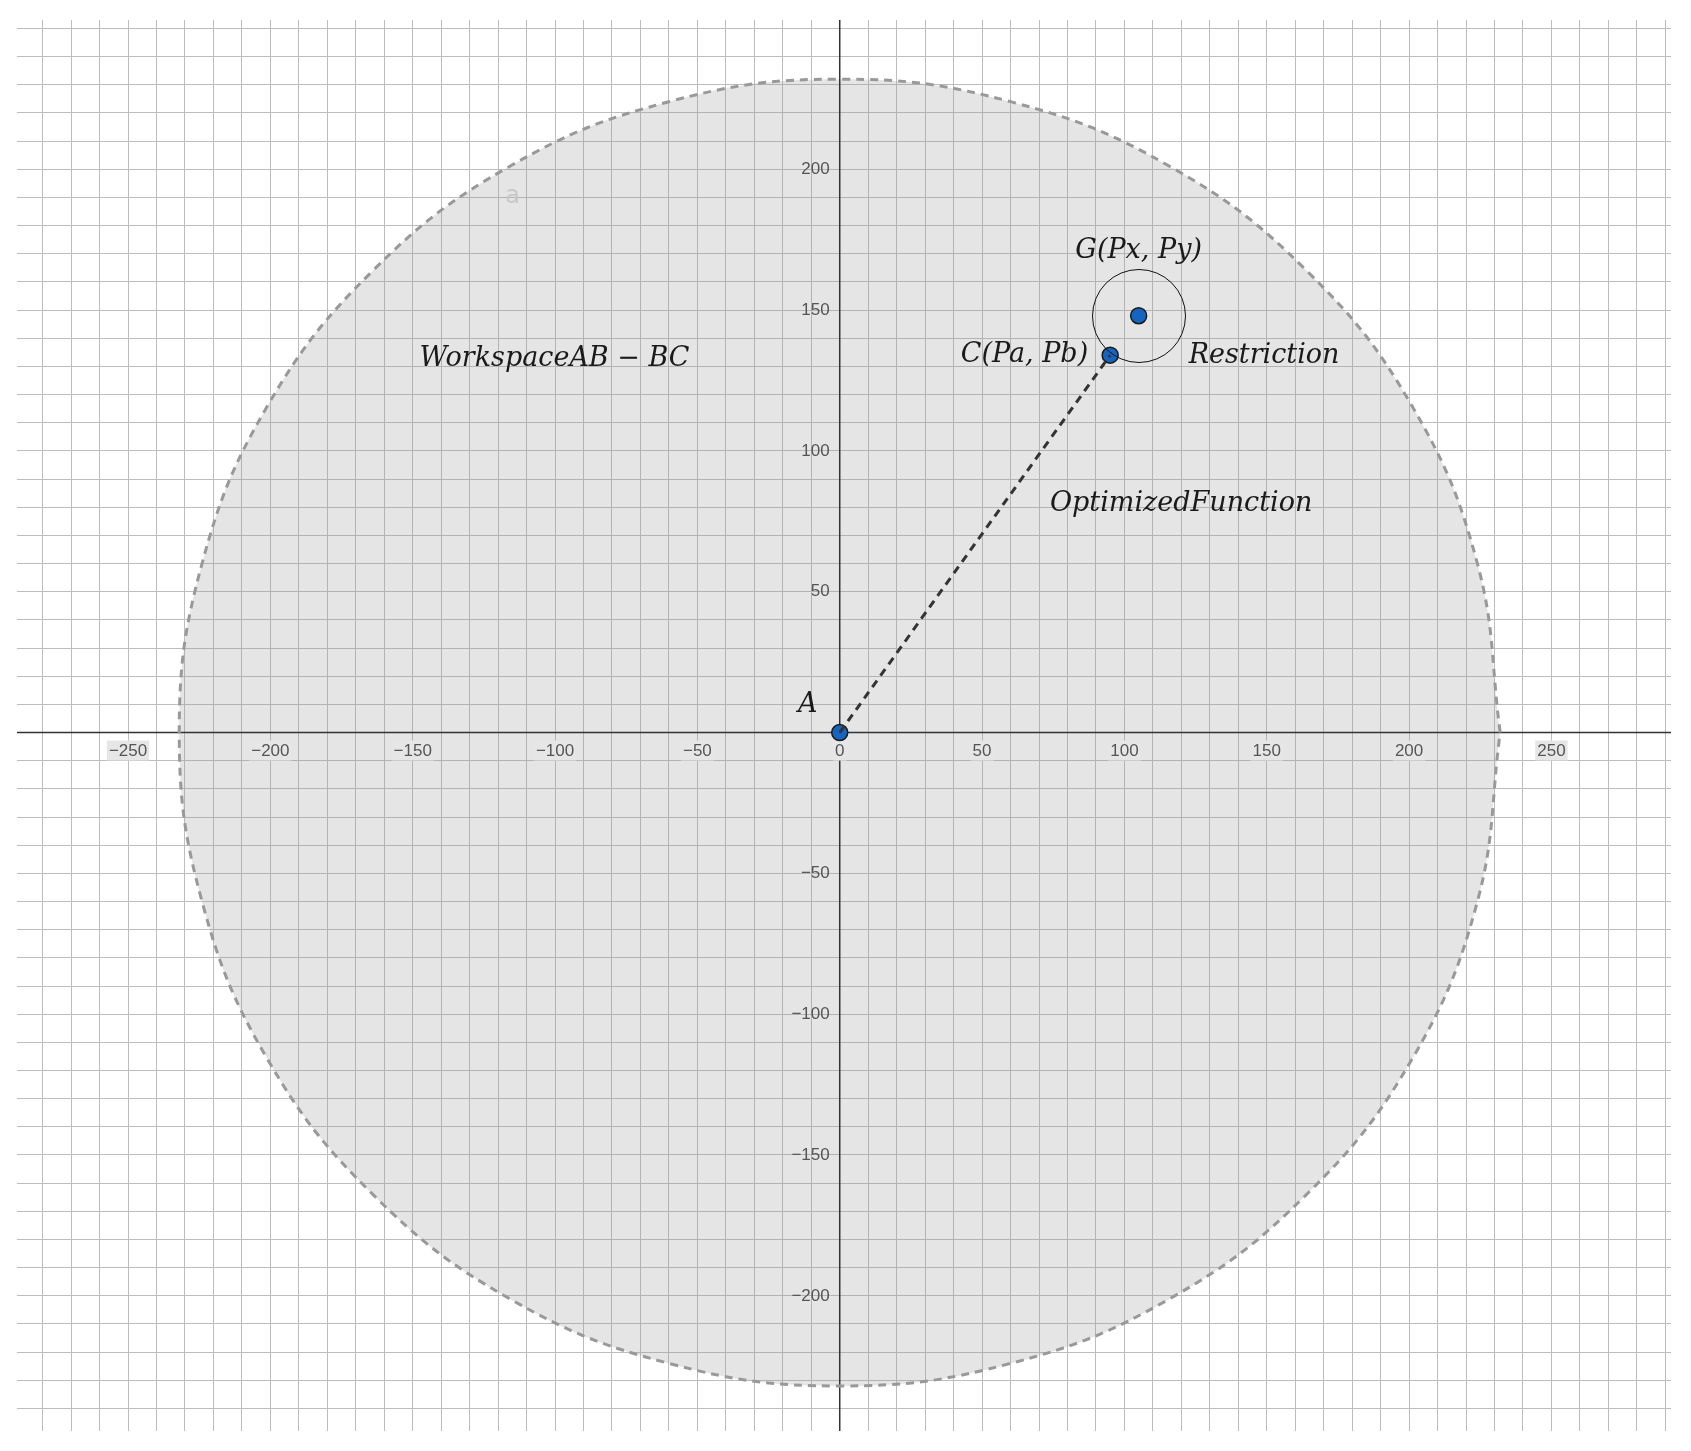  What do you see at coordinates (1124, 750) in the screenshot?
I see `x-tick-label: 100` at bounding box center [1124, 750].